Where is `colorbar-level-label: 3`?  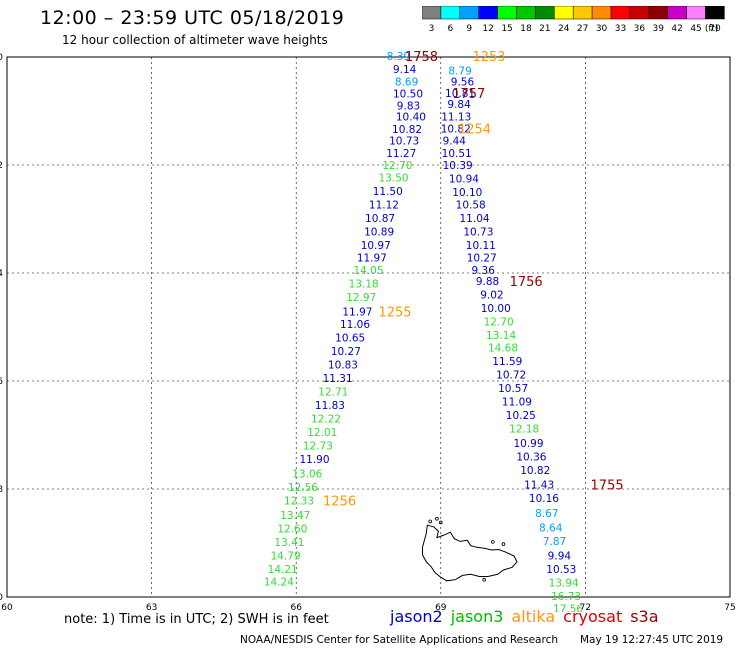
colorbar-level-label: 3 is located at coordinates (432, 29).